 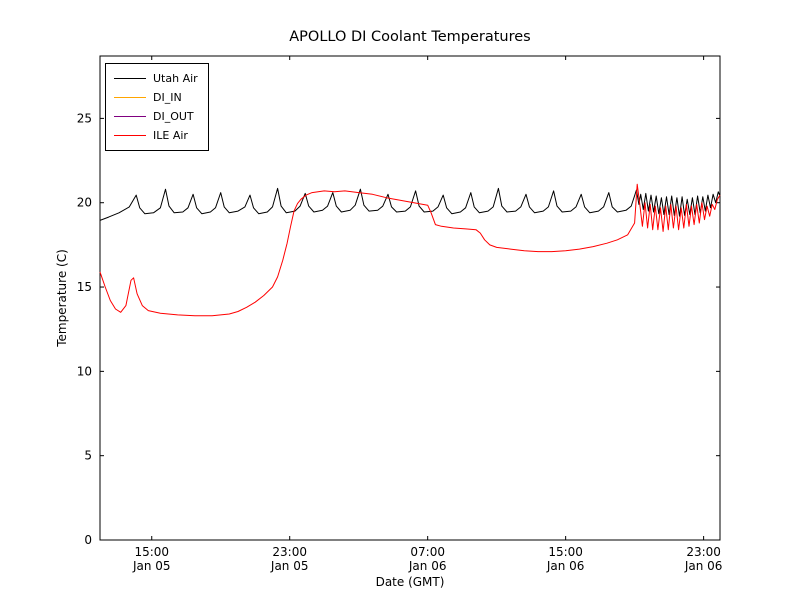 I want to click on svg-text: 0, so click(x=88, y=540).